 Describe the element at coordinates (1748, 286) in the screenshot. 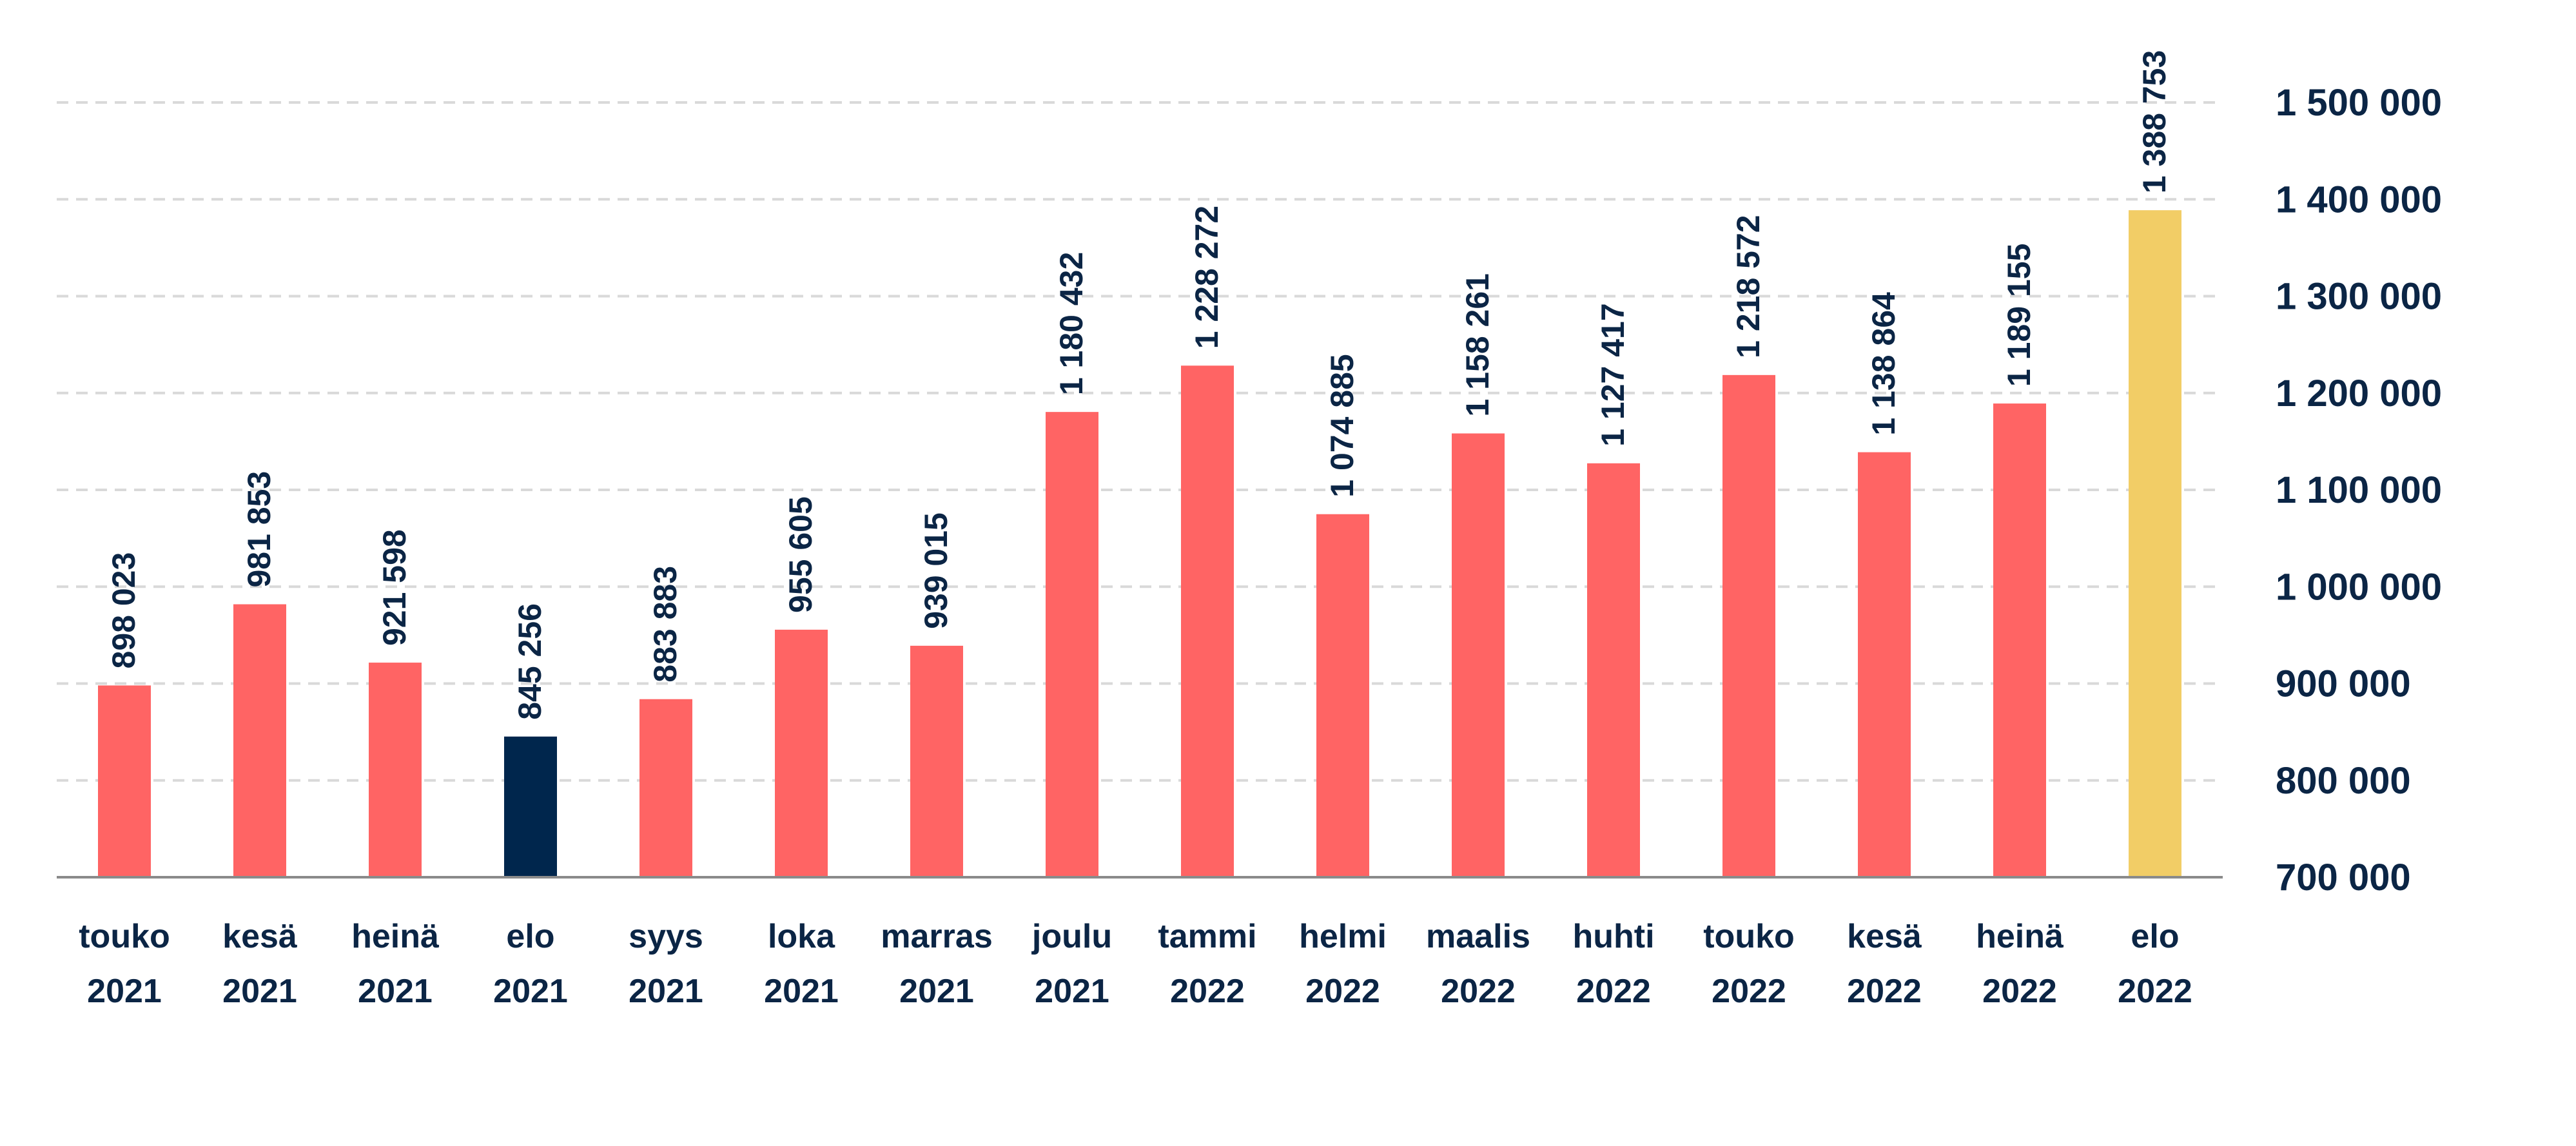

I see `bar-value-label: 1 218 572` at that location.